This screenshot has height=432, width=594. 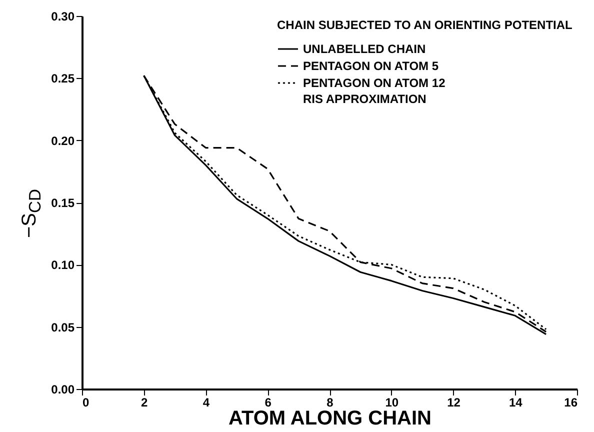 What do you see at coordinates (86, 403) in the screenshot?
I see `x-tick-label: 0` at bounding box center [86, 403].